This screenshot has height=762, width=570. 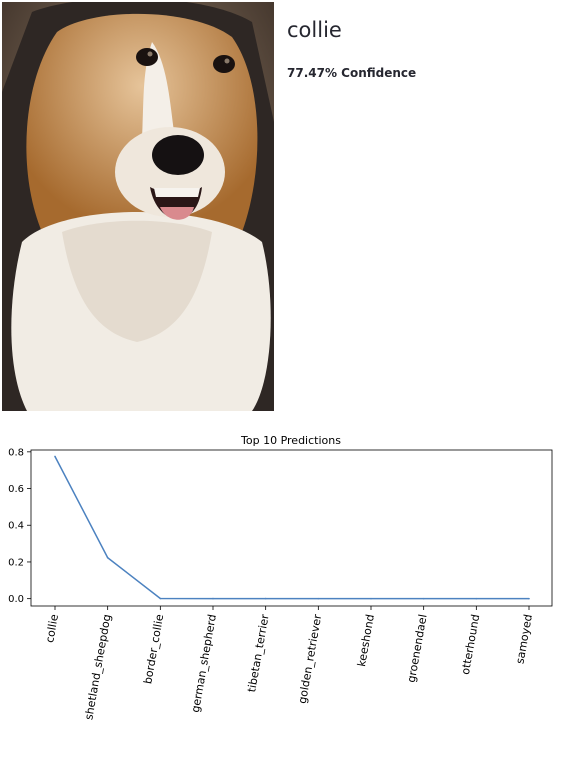 I want to click on y-tick-label: 0.0, so click(x=16, y=599).